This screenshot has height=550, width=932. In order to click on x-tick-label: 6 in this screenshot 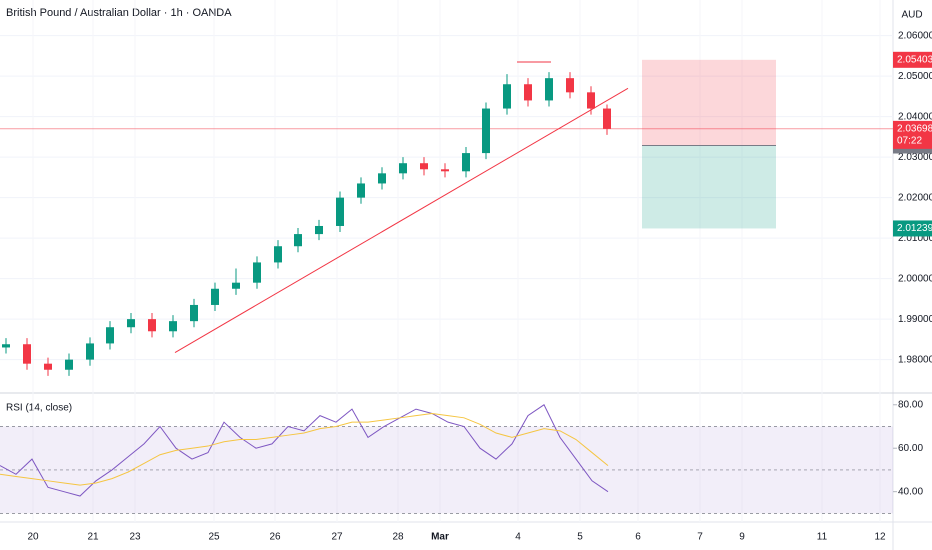, I will do `click(638, 537)`.